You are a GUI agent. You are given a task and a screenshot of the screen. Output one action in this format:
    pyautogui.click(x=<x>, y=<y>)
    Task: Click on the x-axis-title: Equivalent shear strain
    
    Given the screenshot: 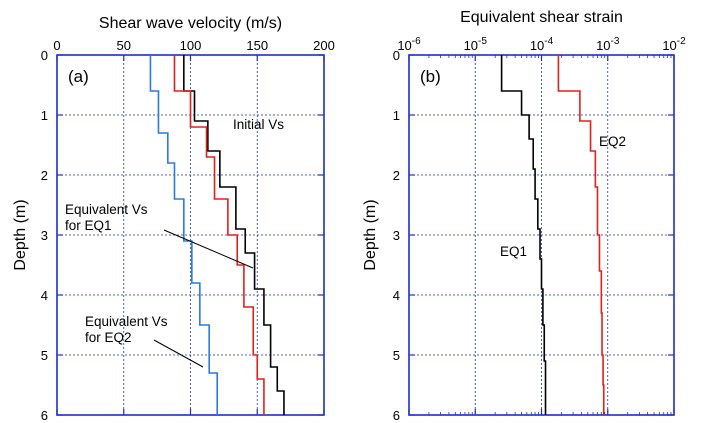 What is the action you would take?
    pyautogui.click(x=541, y=17)
    